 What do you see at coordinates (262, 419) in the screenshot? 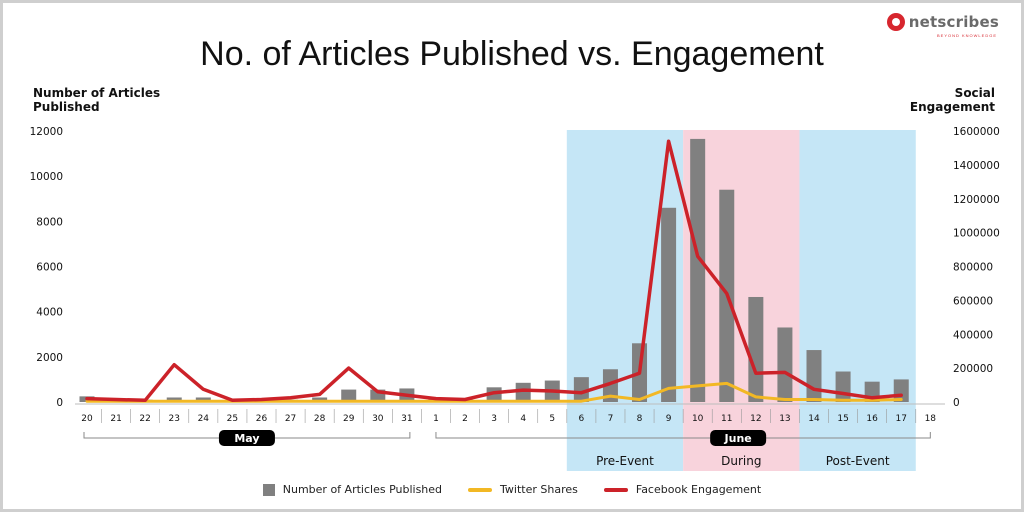
I see `x-tick-6: 26` at bounding box center [262, 419].